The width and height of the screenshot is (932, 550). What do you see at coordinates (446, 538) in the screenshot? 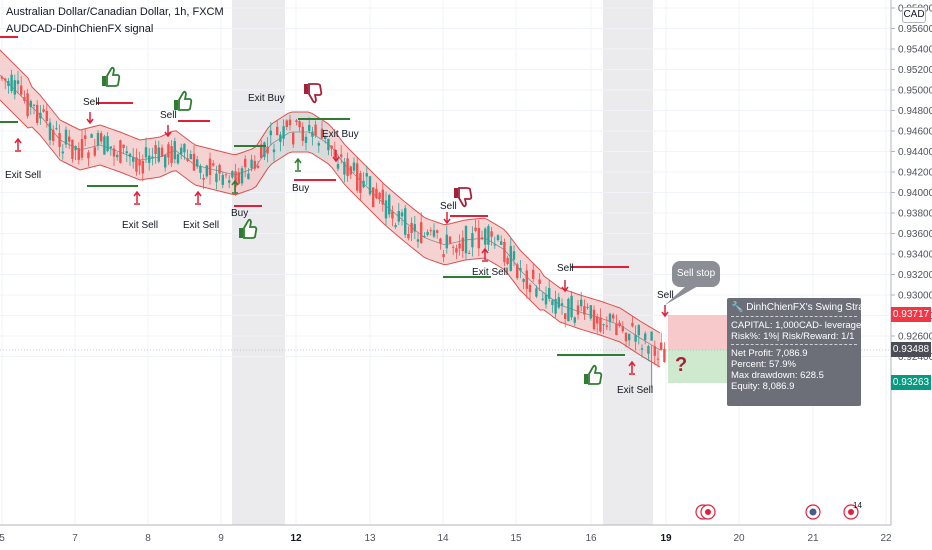
I see `time-axis: 5 7 8 9 12 13 14 15 16 19 20 21 22` at bounding box center [446, 538].